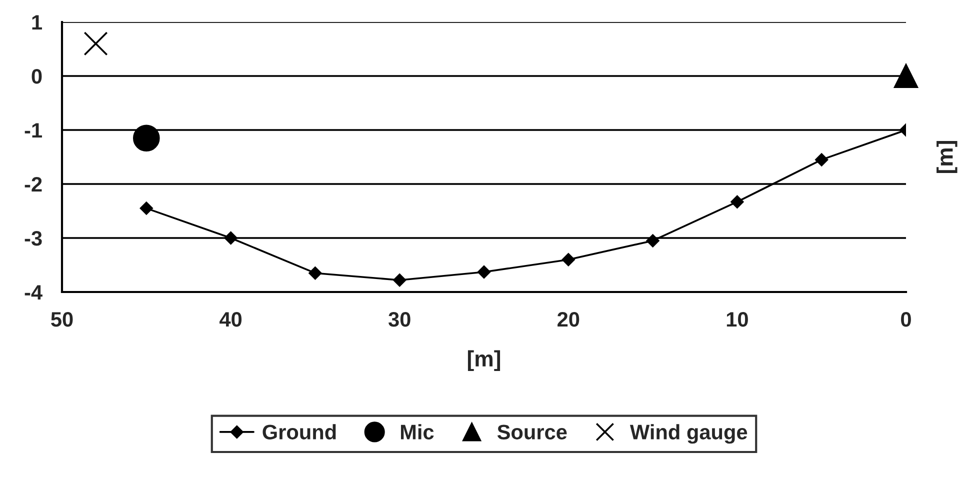  I want to click on legend-label: Wind gauge, so click(689, 434).